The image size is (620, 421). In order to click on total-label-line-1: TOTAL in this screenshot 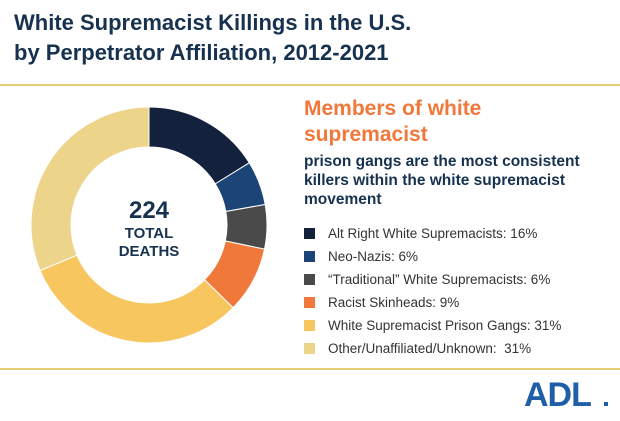, I will do `click(149, 233)`.